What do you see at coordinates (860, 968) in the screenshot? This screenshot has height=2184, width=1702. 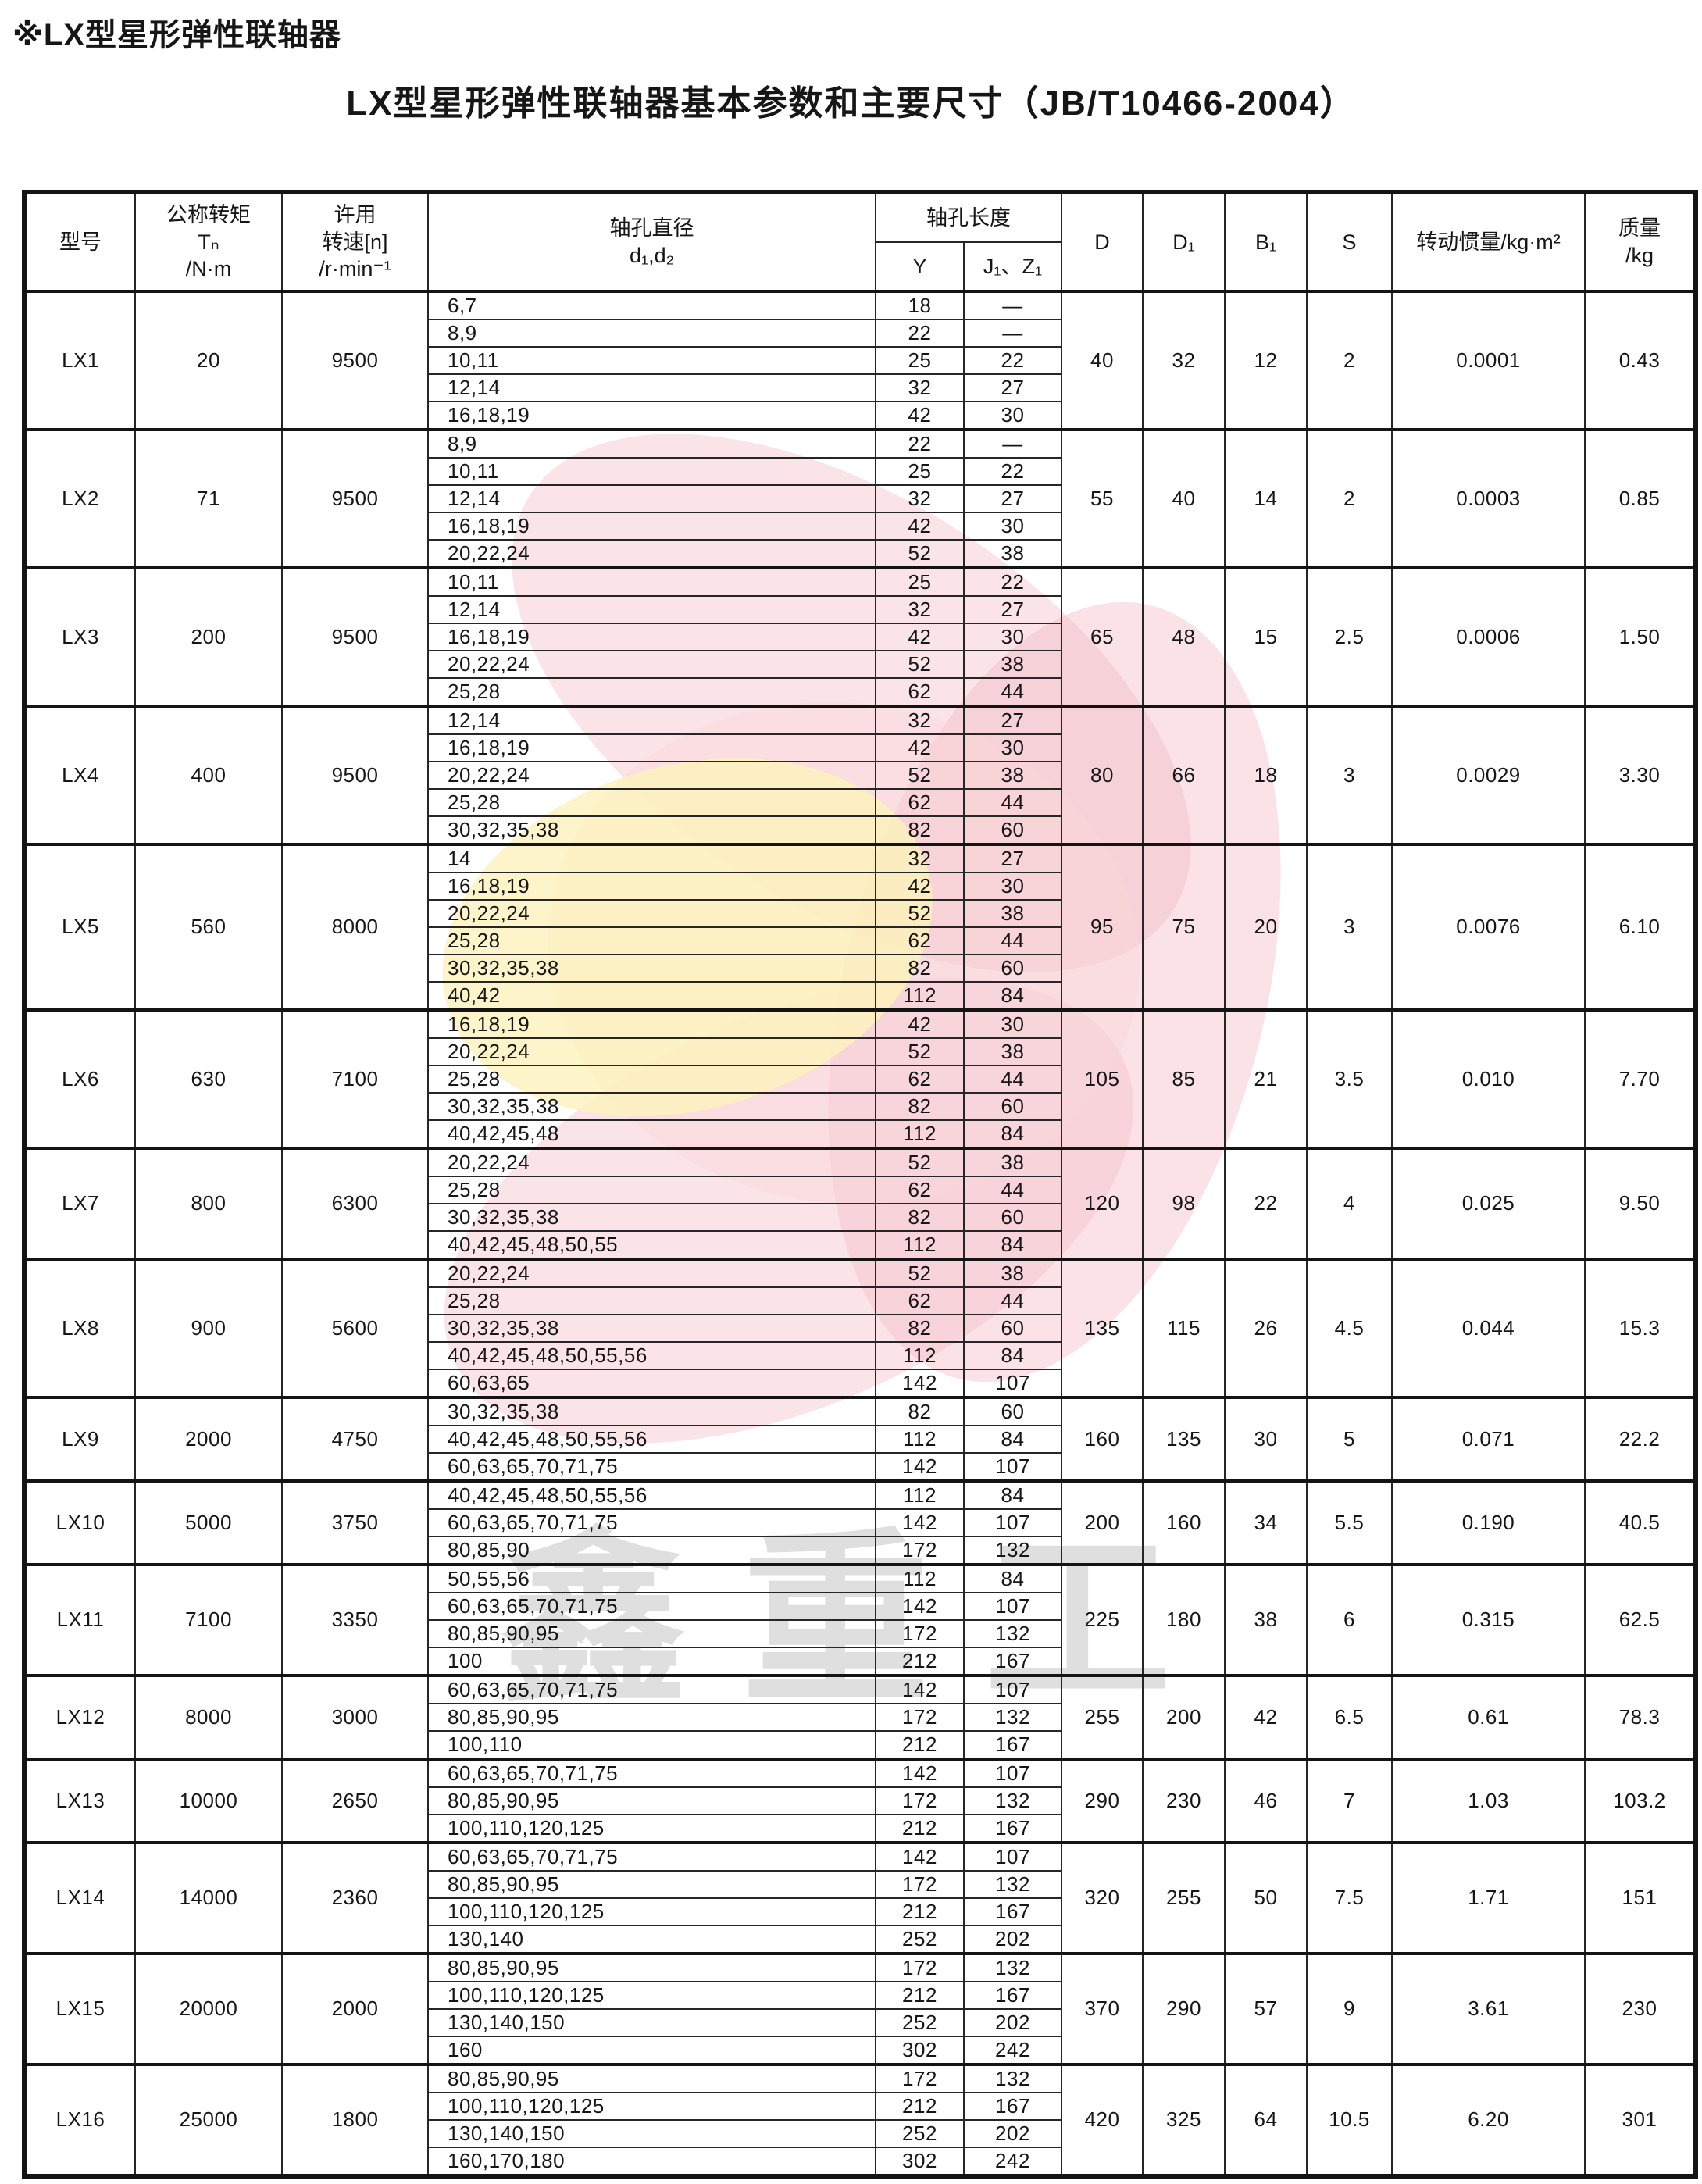 I see `table-row: 30,32,35,38 82 60` at bounding box center [860, 968].